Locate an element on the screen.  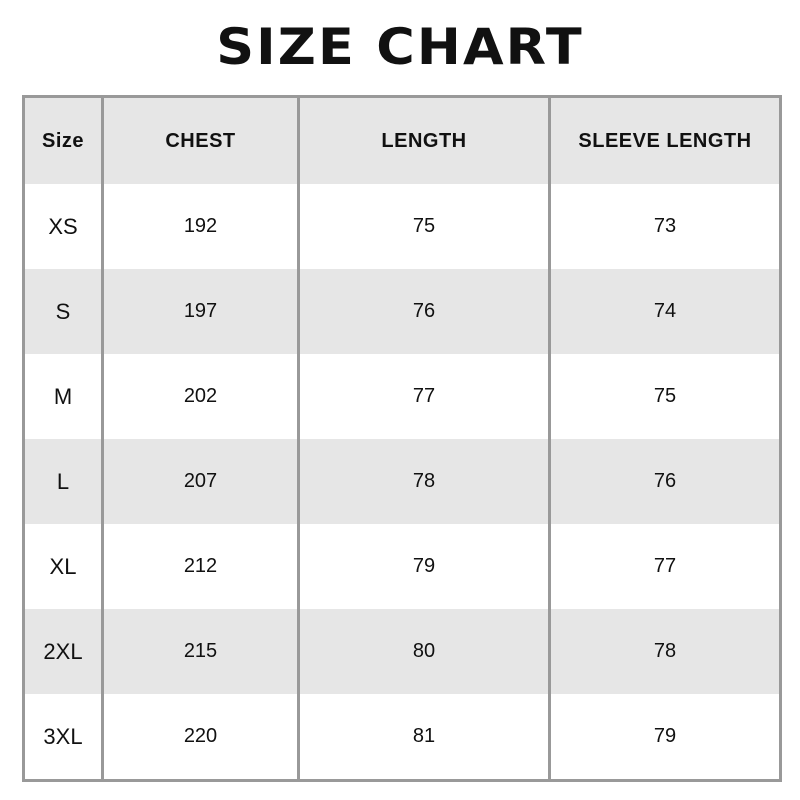
table-row: 3XL 220 81 79 is located at coordinates (402, 737).